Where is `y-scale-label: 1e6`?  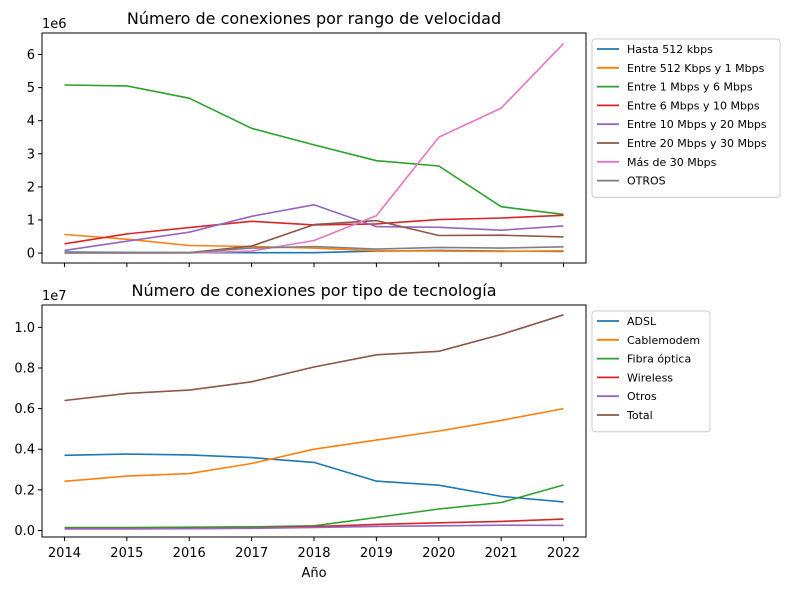
y-scale-label: 1e6 is located at coordinates (54, 24).